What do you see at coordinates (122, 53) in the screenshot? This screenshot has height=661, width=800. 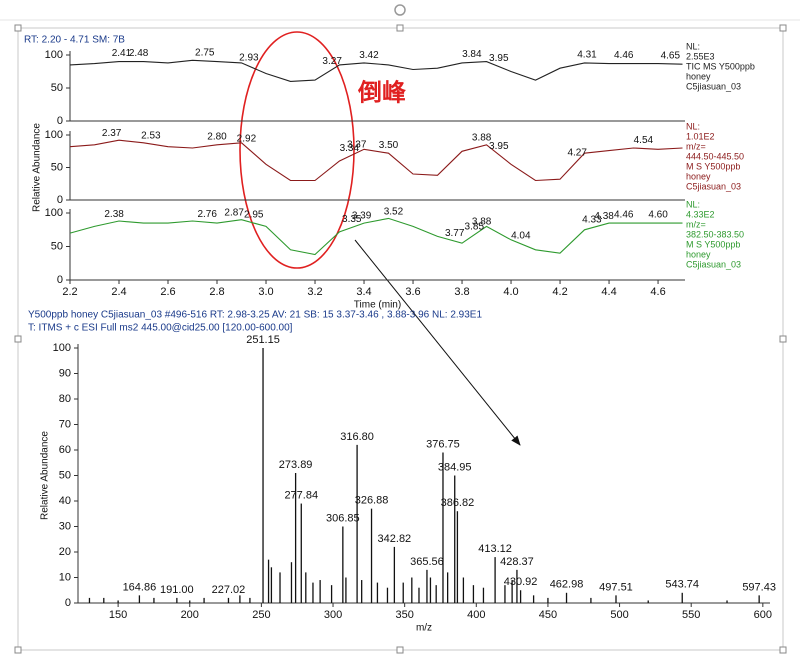 I see `peak-label: 2.41` at bounding box center [122, 53].